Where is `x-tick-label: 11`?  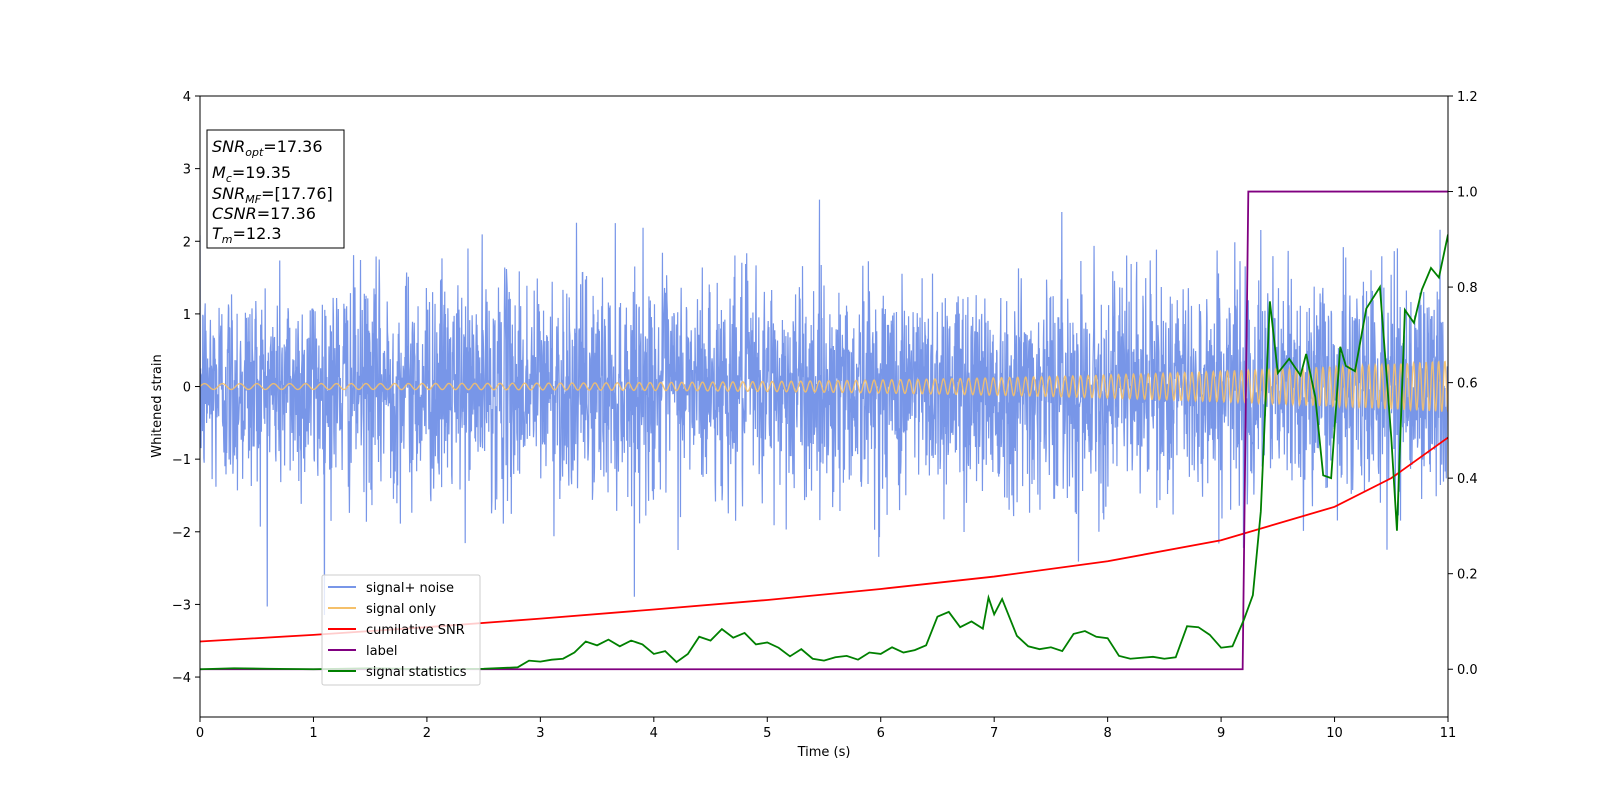
x-tick-label: 11 is located at coordinates (1448, 733).